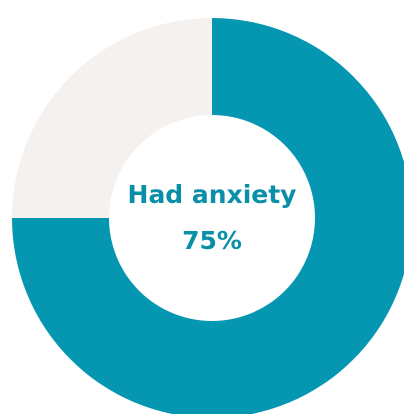  I want to click on center-value: 75%, so click(212, 240).